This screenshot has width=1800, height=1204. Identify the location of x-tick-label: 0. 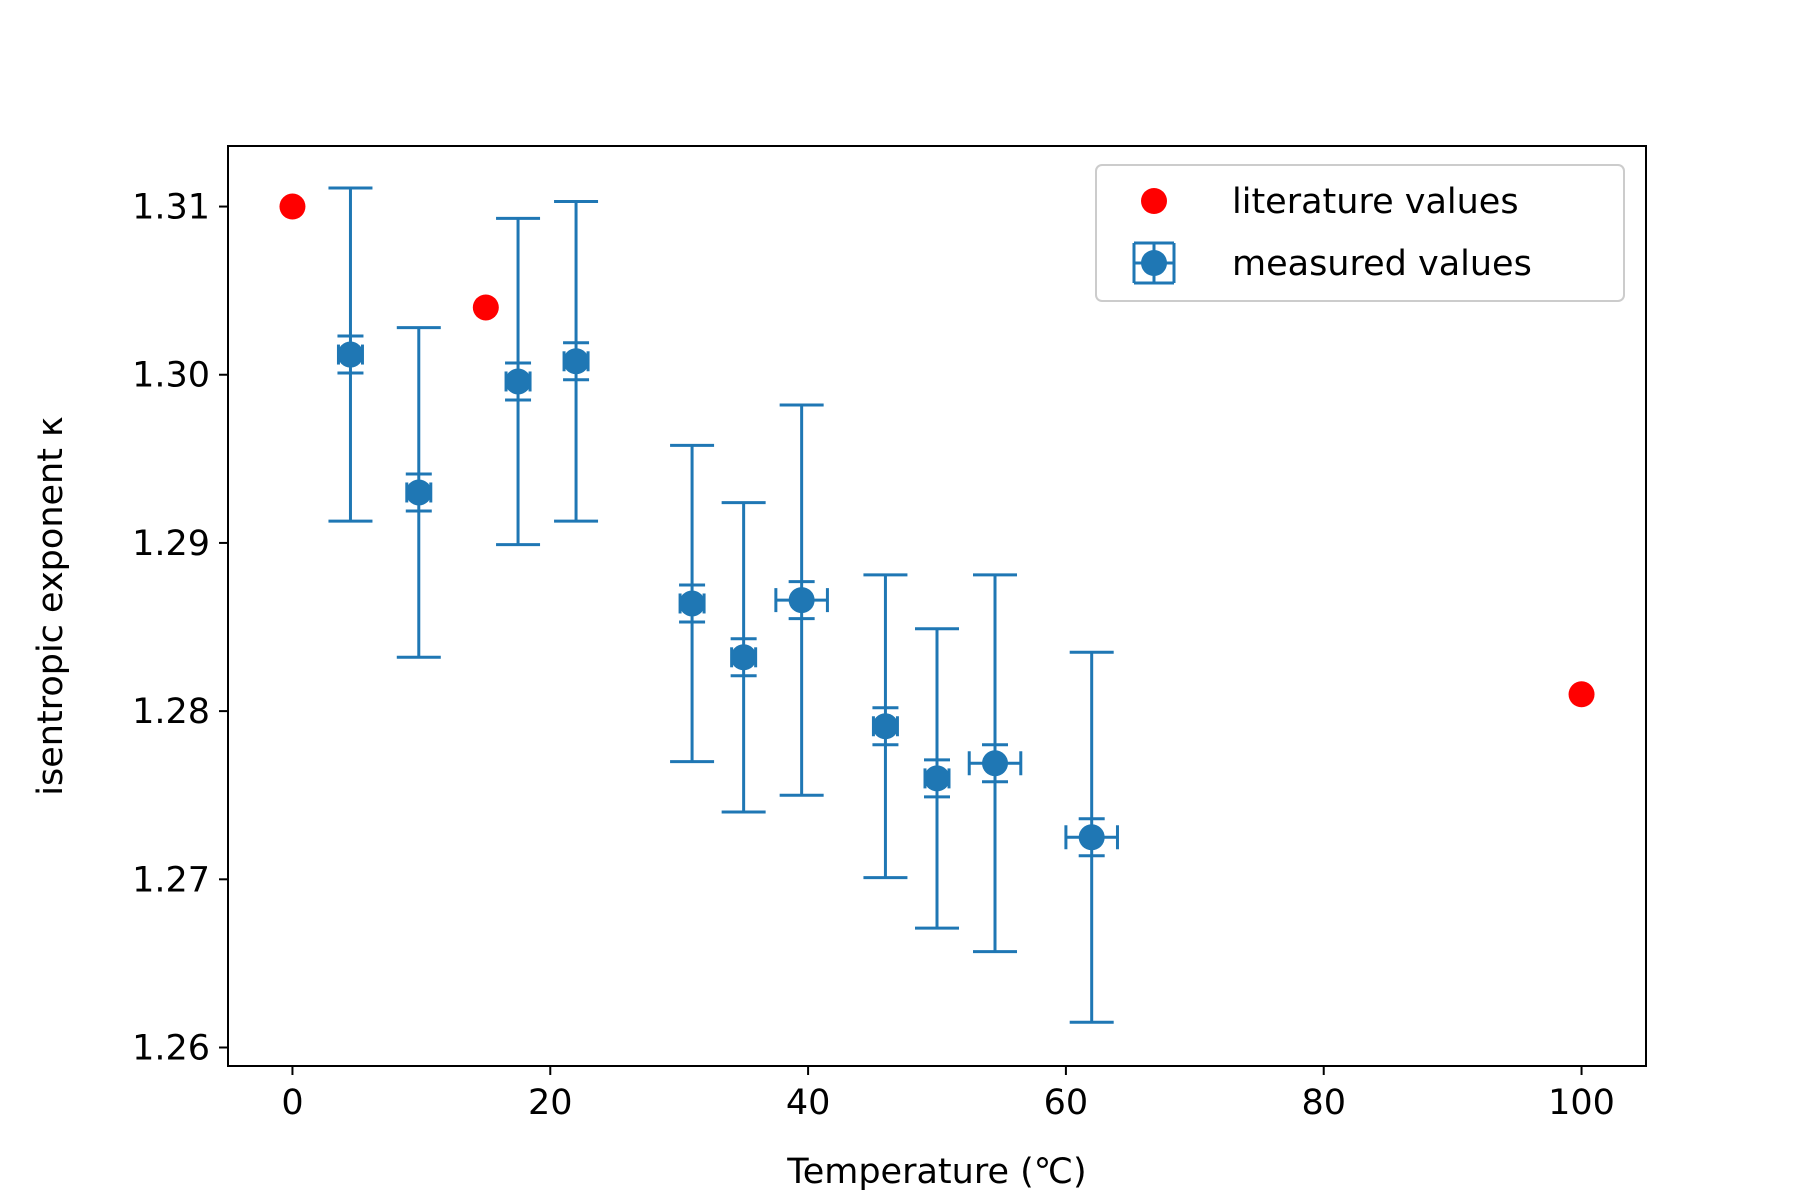
(292, 1103).